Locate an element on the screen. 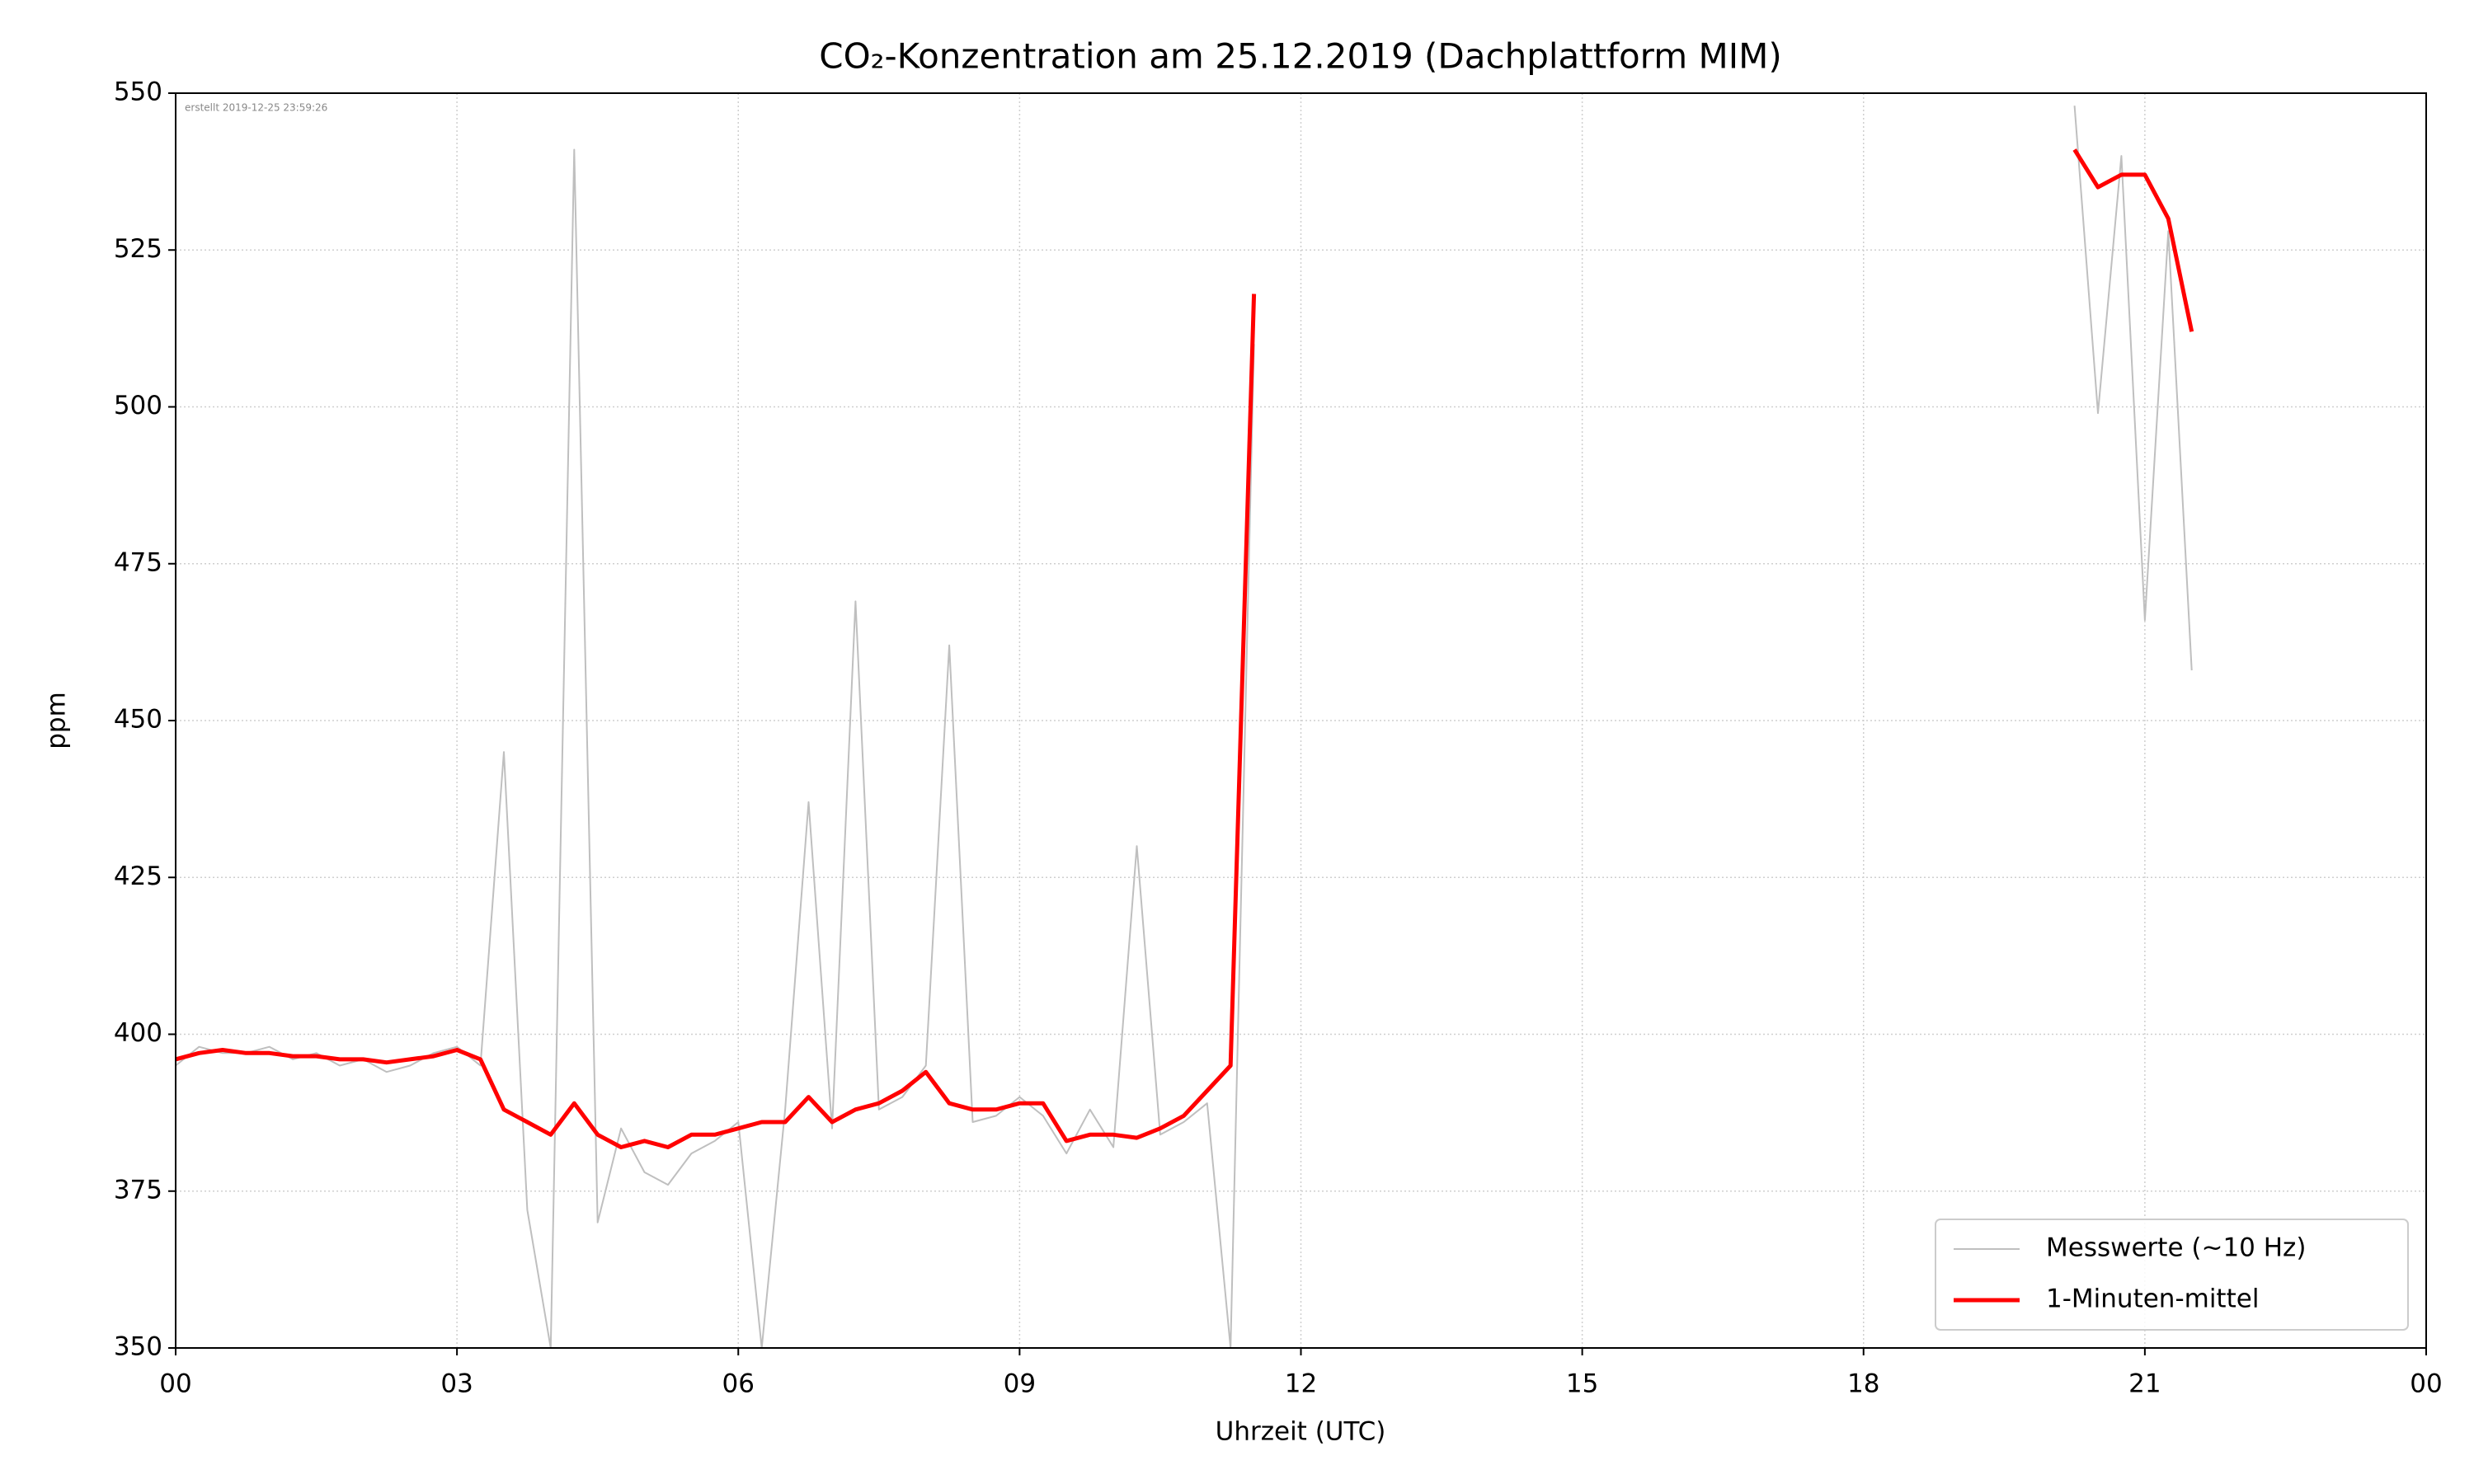  x-tick-label: 15 is located at coordinates (1582, 1384).